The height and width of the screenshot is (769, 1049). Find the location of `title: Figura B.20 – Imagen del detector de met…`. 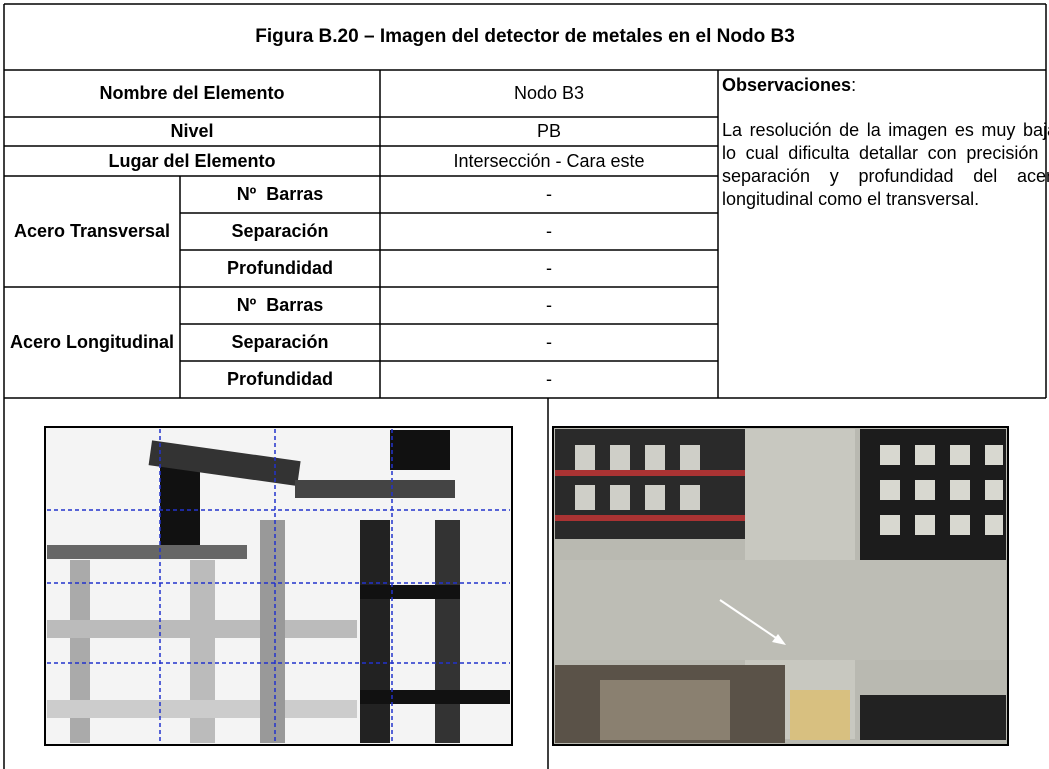

title: Figura B.20 – Imagen del detector de met… is located at coordinates (525, 36).